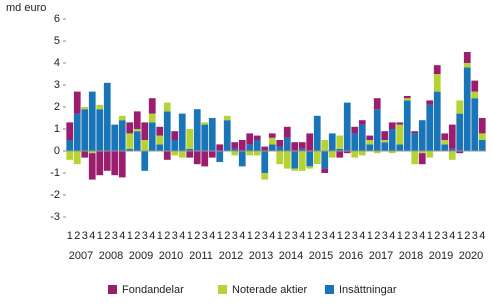  I want to click on year-label: 2017, so click(381, 256).